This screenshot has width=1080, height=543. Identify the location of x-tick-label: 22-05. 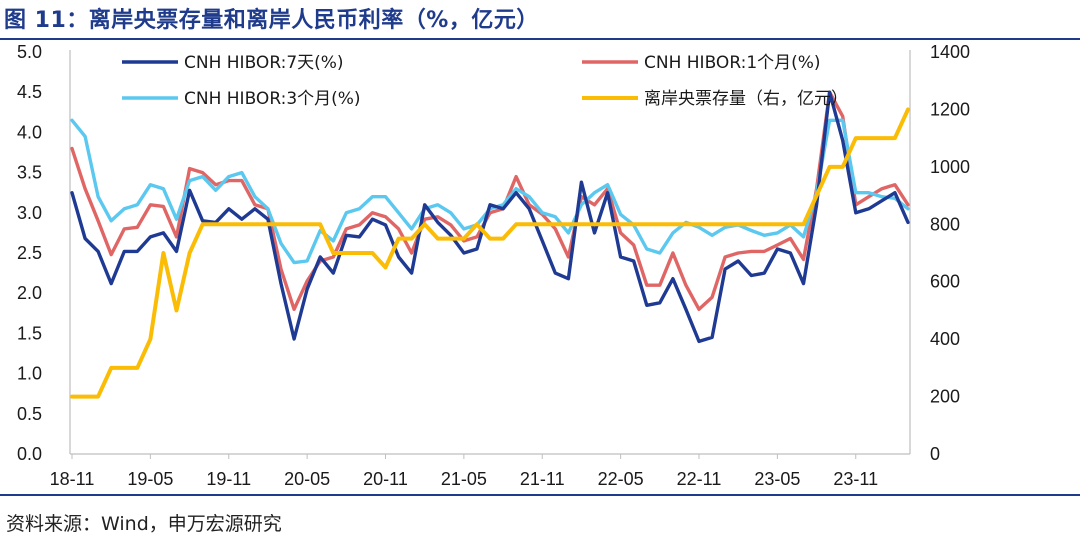
(621, 479).